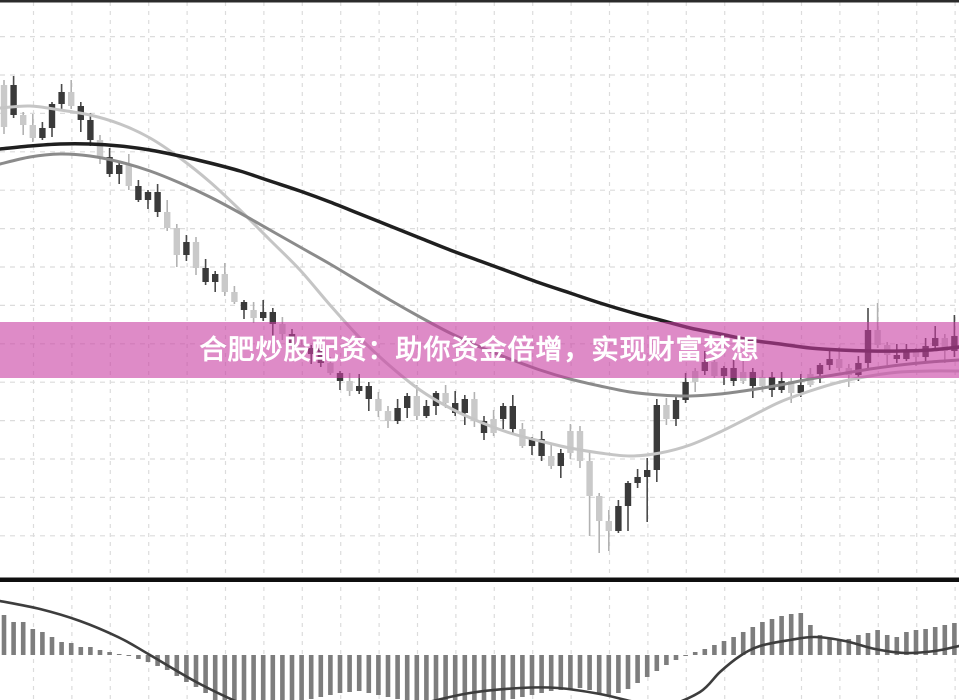 This screenshot has height=700, width=959. Describe the element at coordinates (479, 649) in the screenshot. I see `macd-layer` at that location.